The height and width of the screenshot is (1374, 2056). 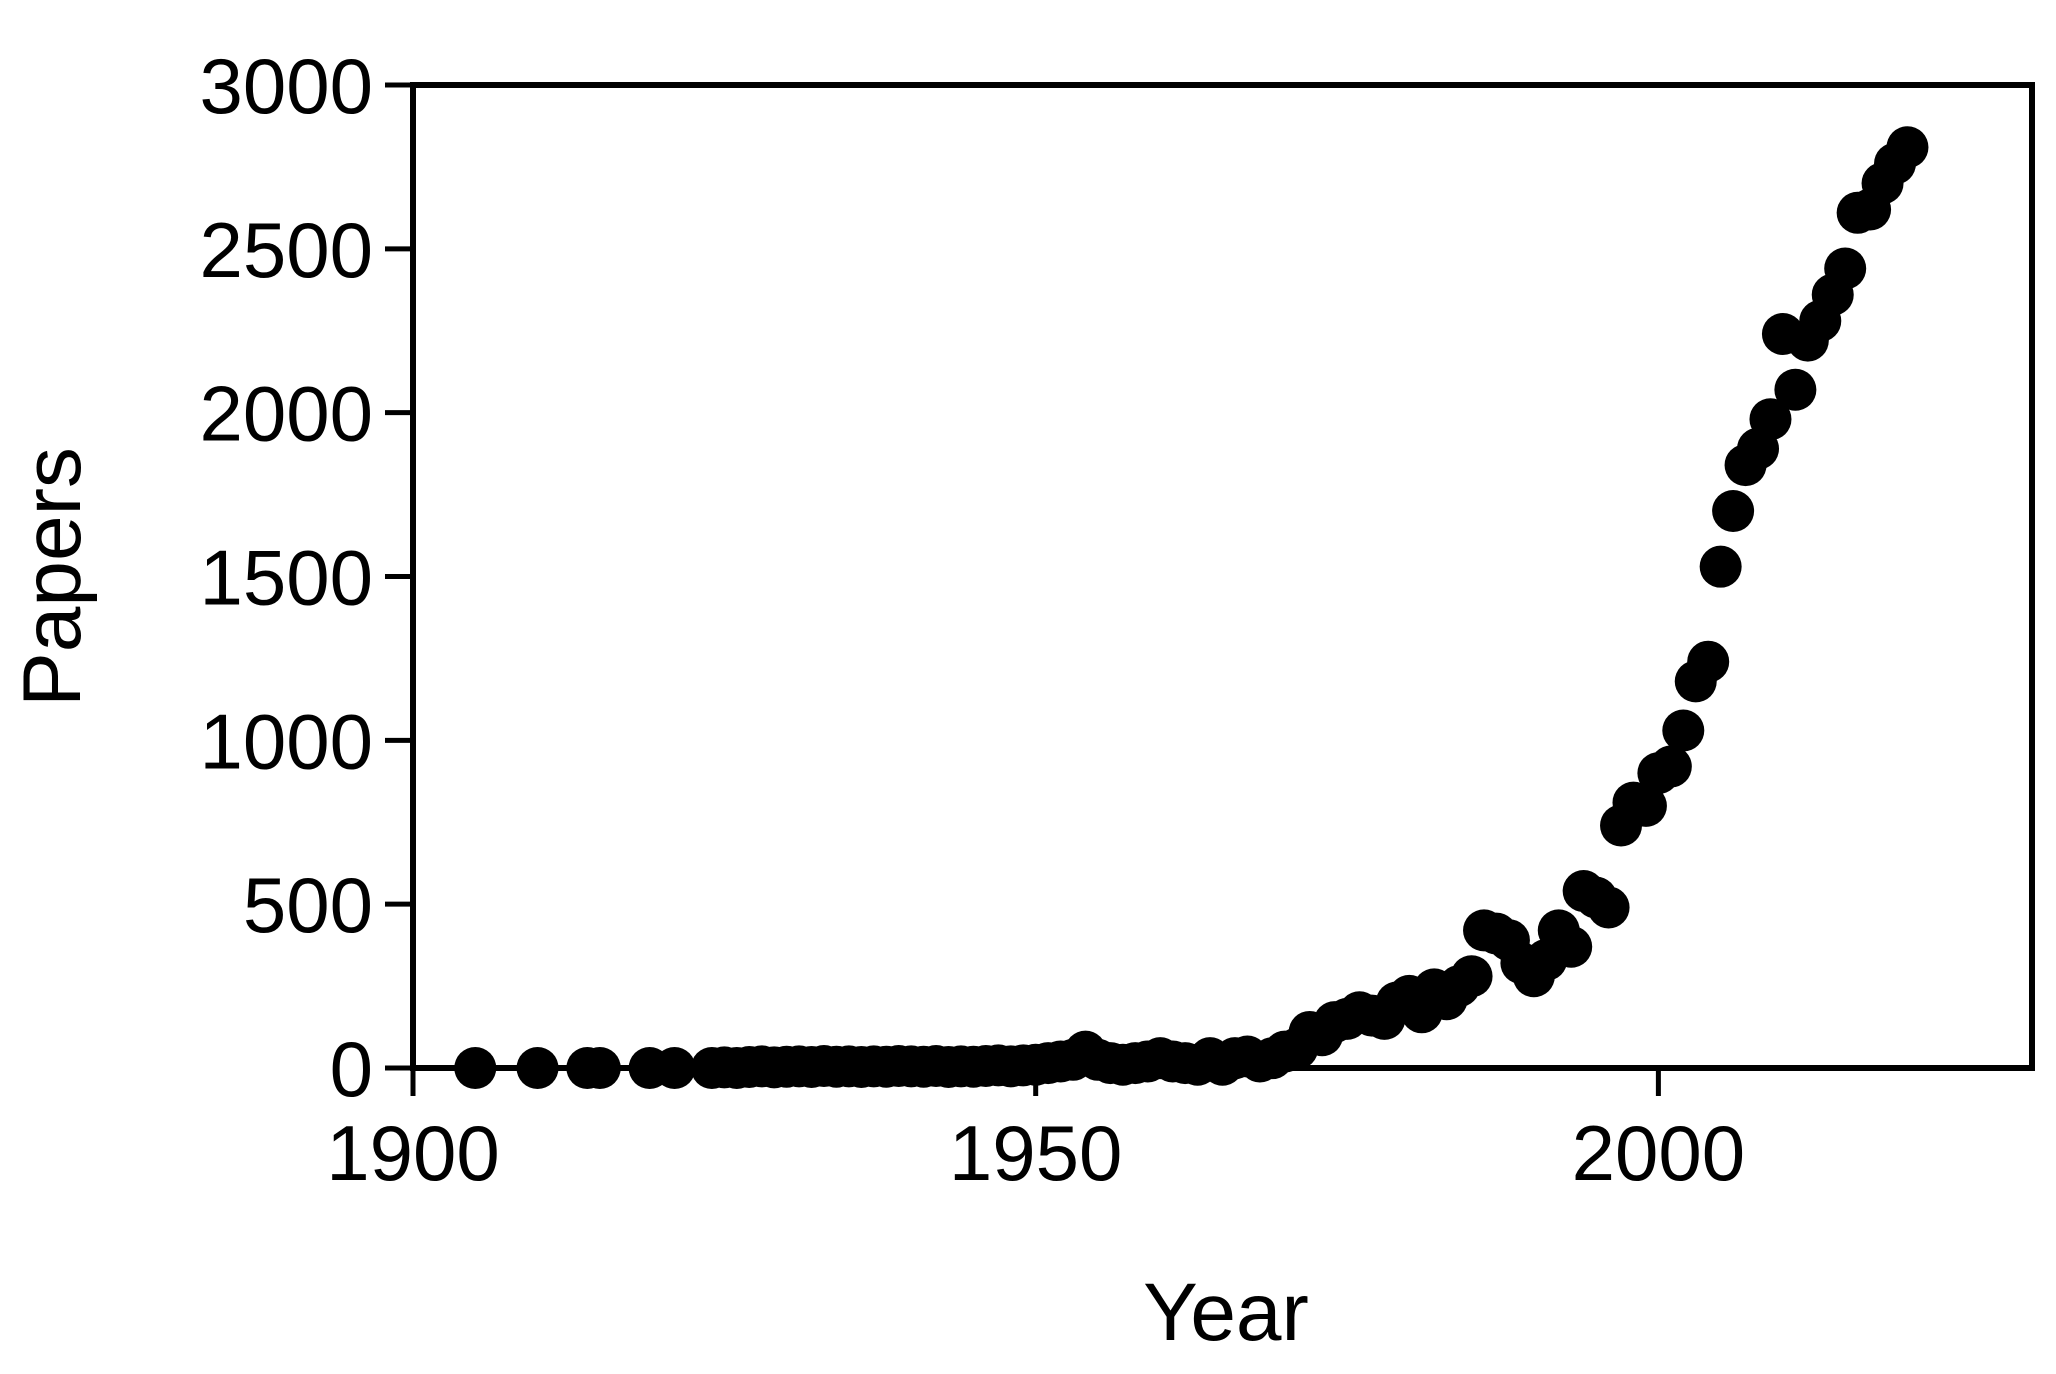 What do you see at coordinates (1659, 1153) in the screenshot?
I see `x-tick-label: 2000` at bounding box center [1659, 1153].